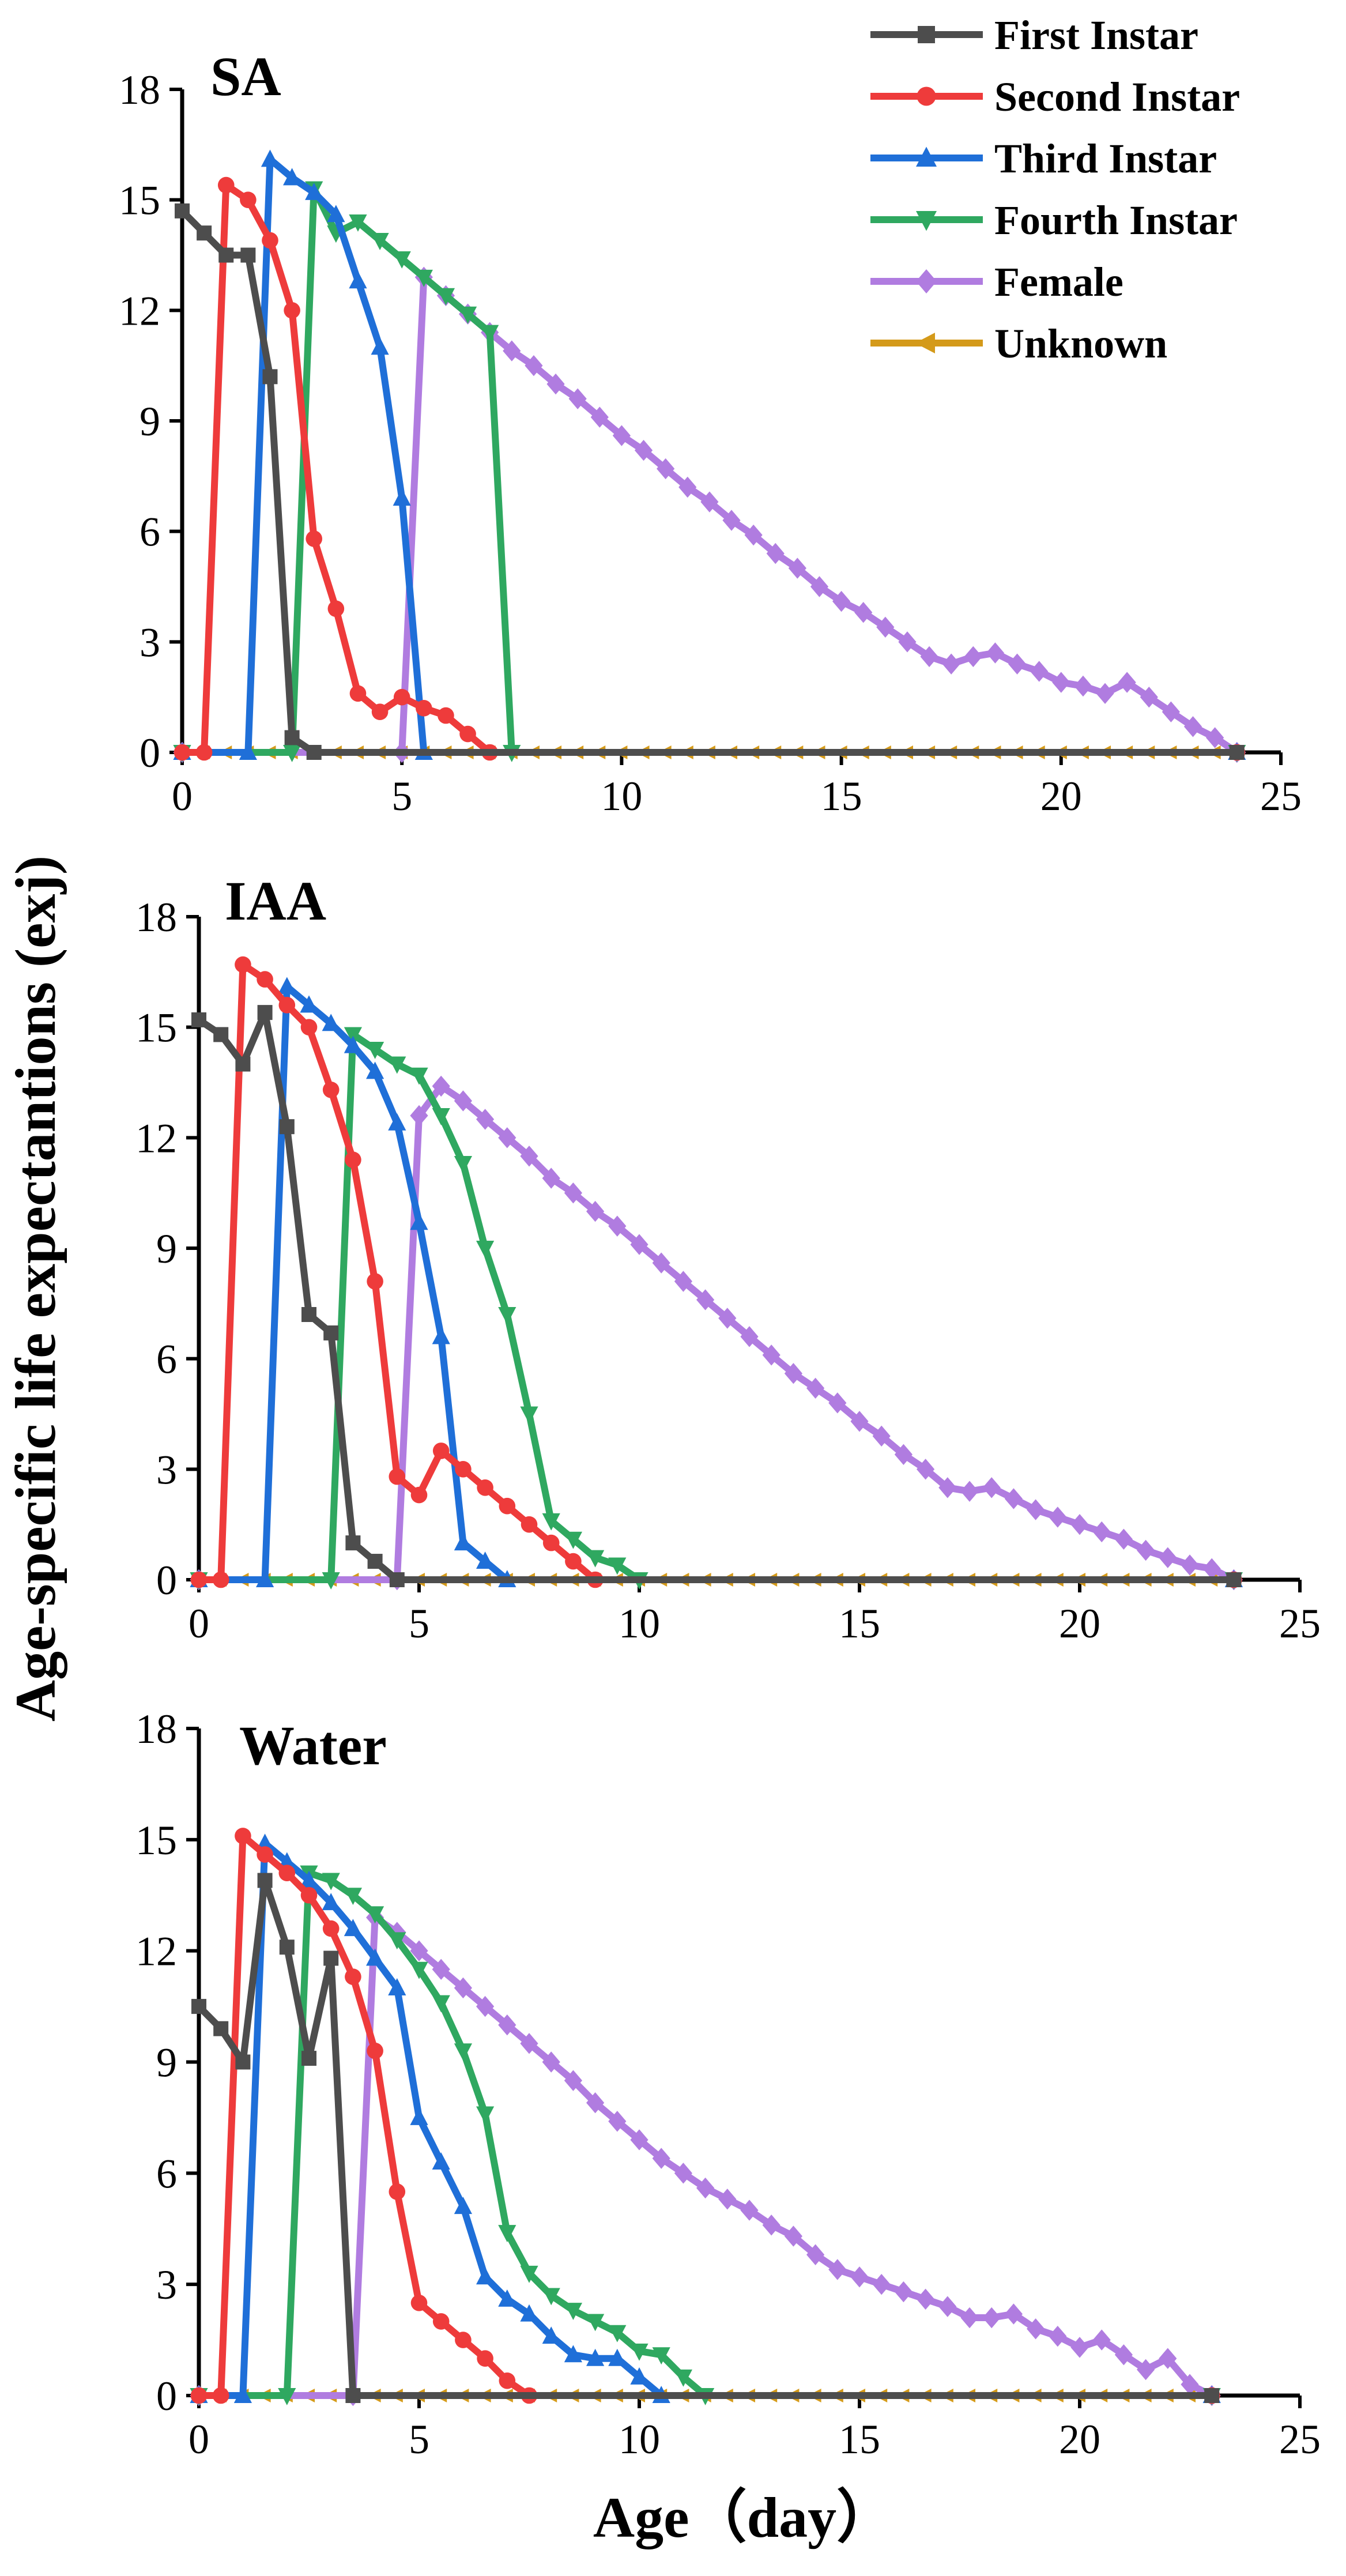  I want to click on y-tick-label: 15, so click(156, 1028).